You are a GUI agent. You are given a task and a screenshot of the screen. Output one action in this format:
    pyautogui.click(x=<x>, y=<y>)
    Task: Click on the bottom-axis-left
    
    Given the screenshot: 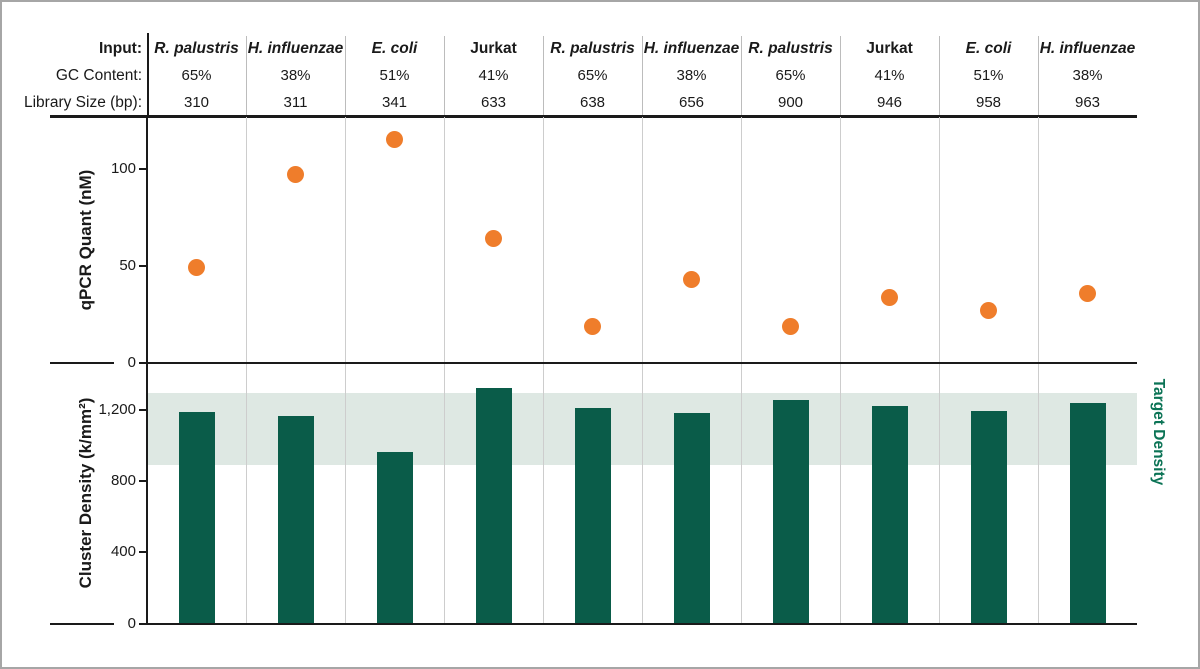 What is the action you would take?
    pyautogui.click(x=82, y=623)
    